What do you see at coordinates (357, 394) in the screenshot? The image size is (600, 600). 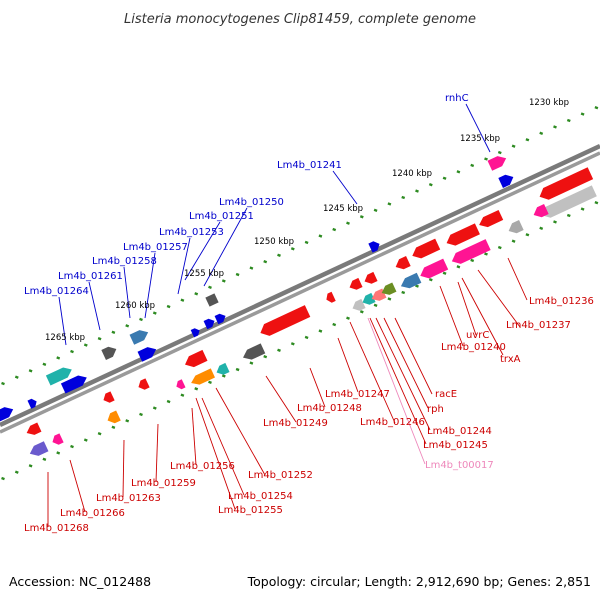 I see `gene-label-lm4b-01247: Lm4b_01247` at bounding box center [357, 394].